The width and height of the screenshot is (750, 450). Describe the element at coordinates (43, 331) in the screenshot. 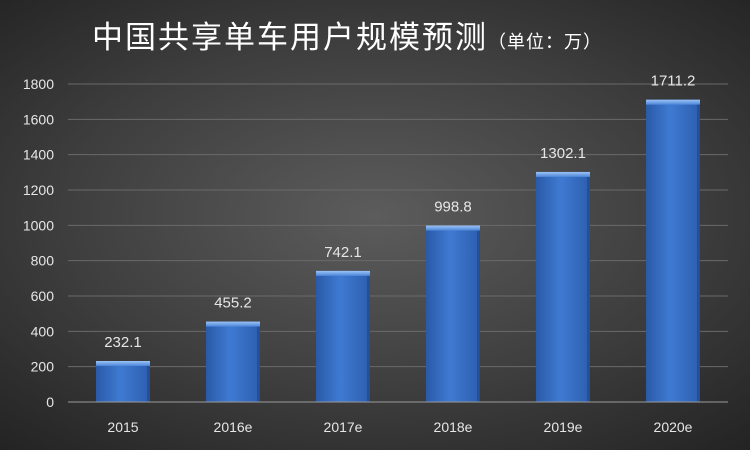

I see `y-tick-label: 400` at that location.